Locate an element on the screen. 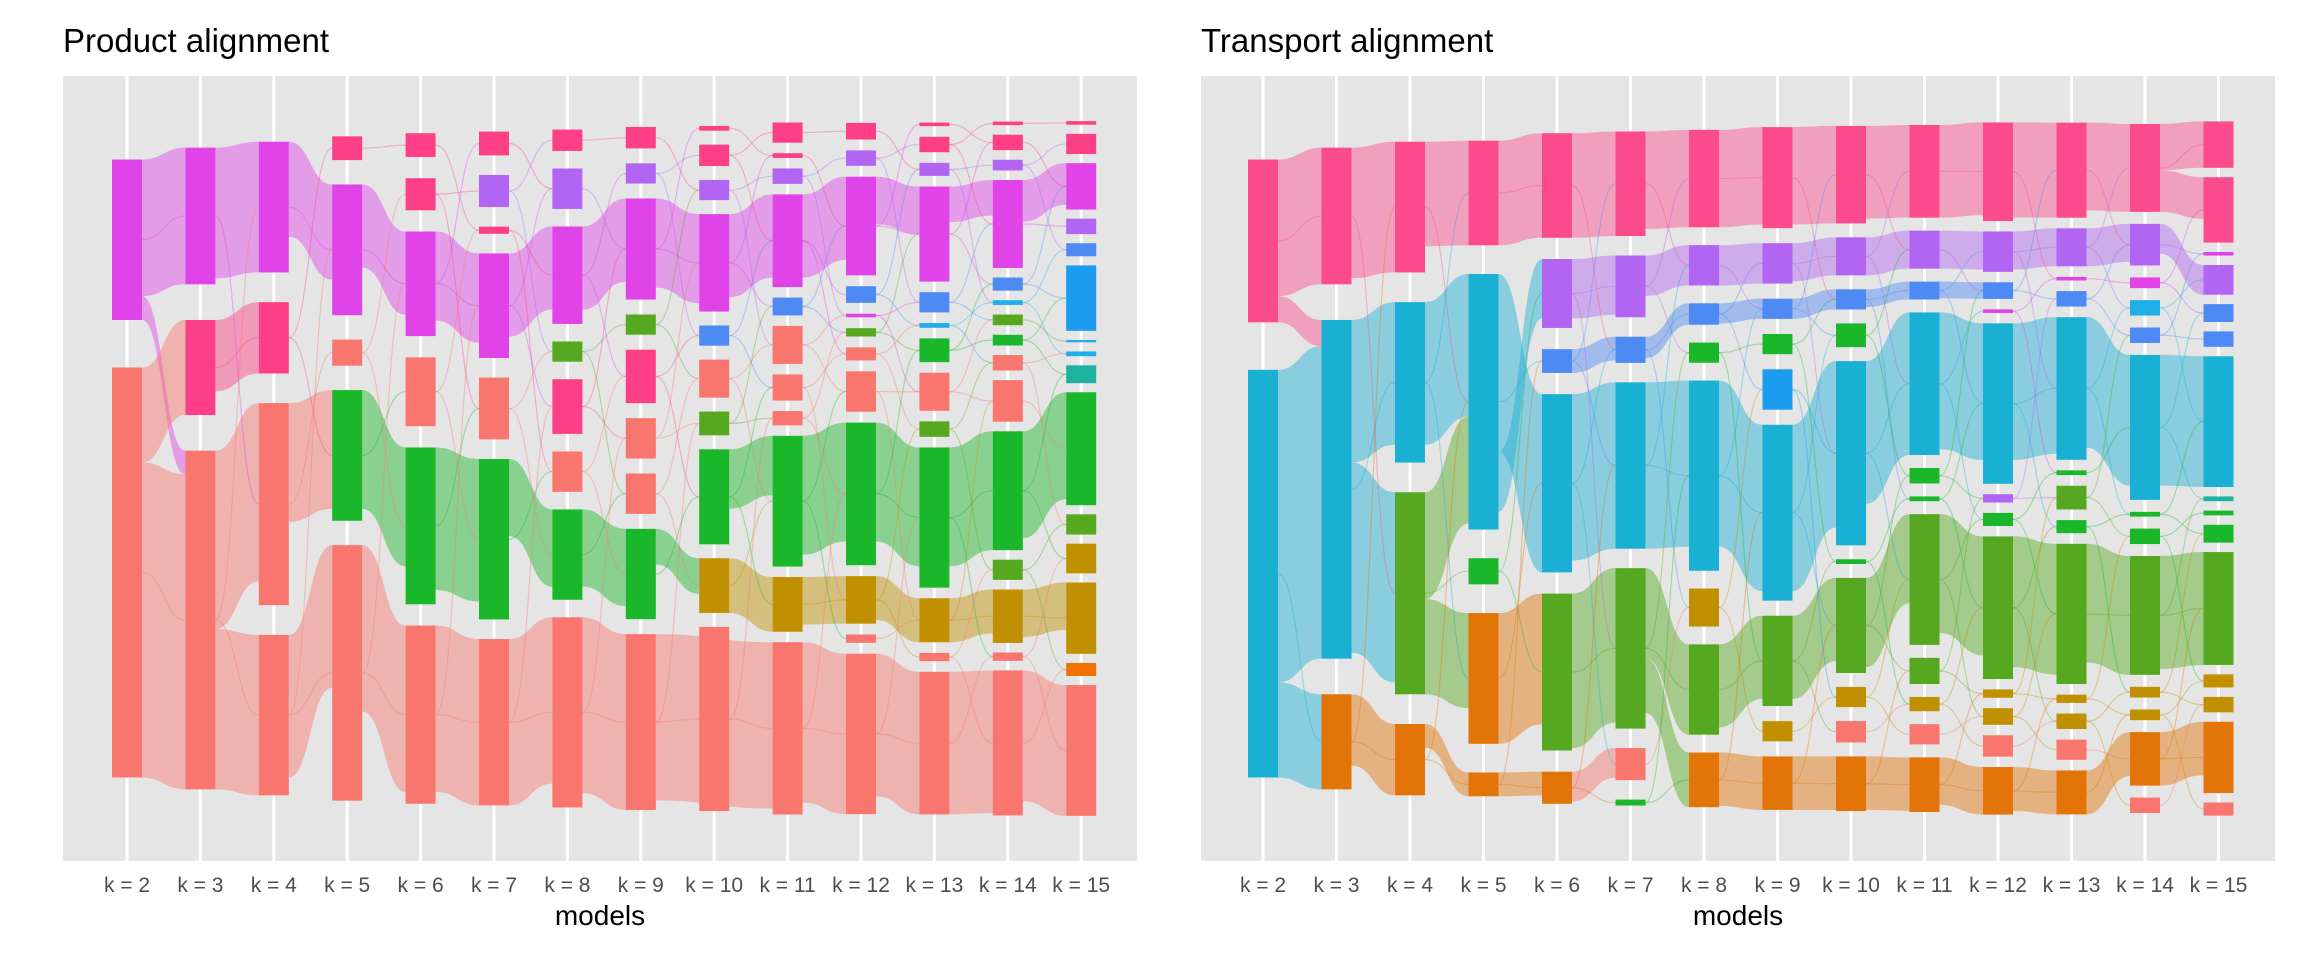 The height and width of the screenshot is (960, 2304). chart-title: Product alignment is located at coordinates (196, 40).